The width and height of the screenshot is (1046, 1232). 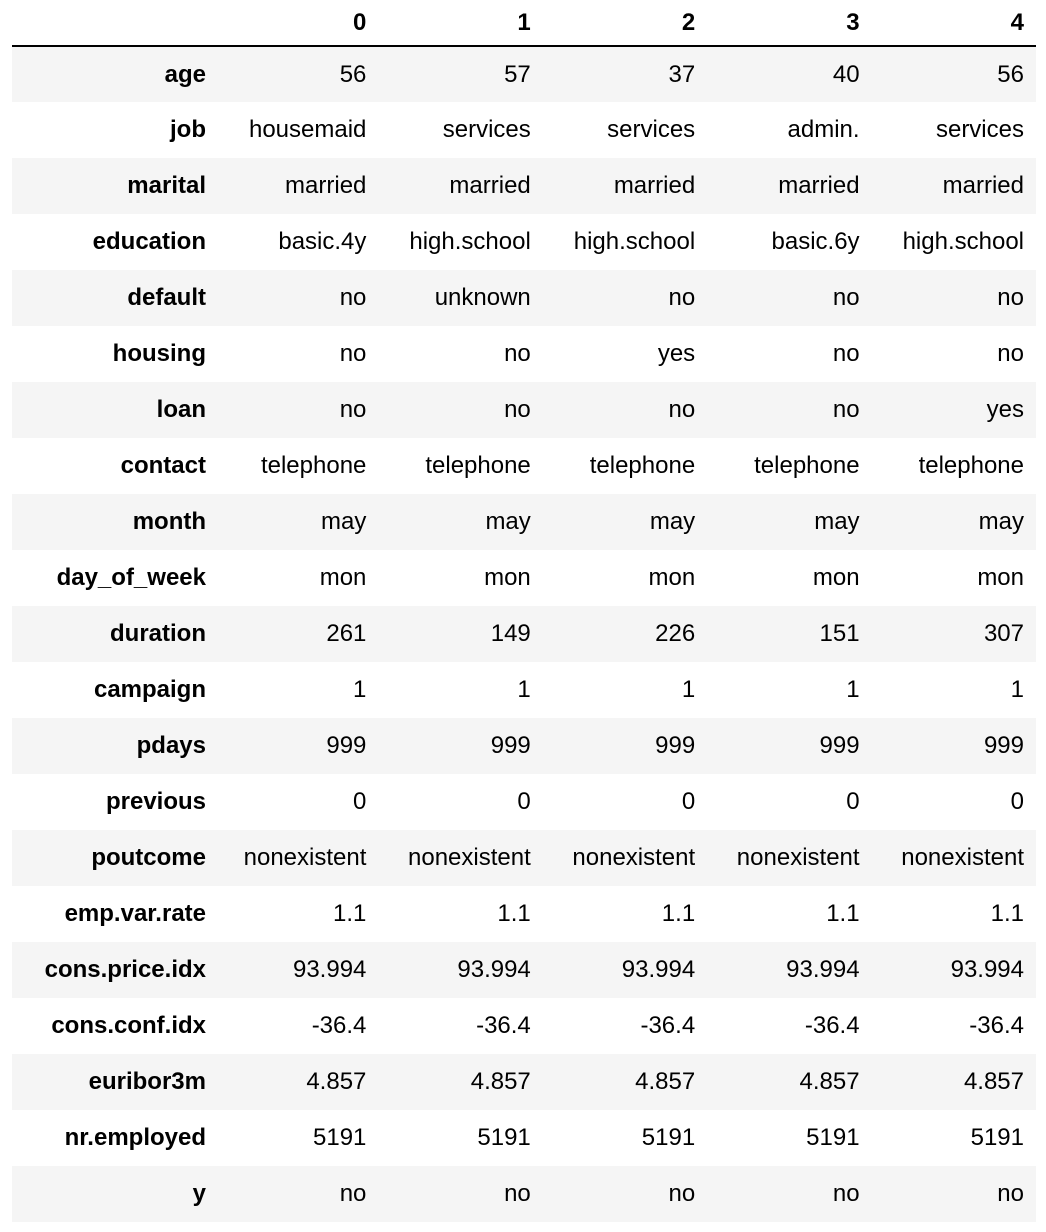 What do you see at coordinates (181, 409) in the screenshot?
I see `row-label: loan` at bounding box center [181, 409].